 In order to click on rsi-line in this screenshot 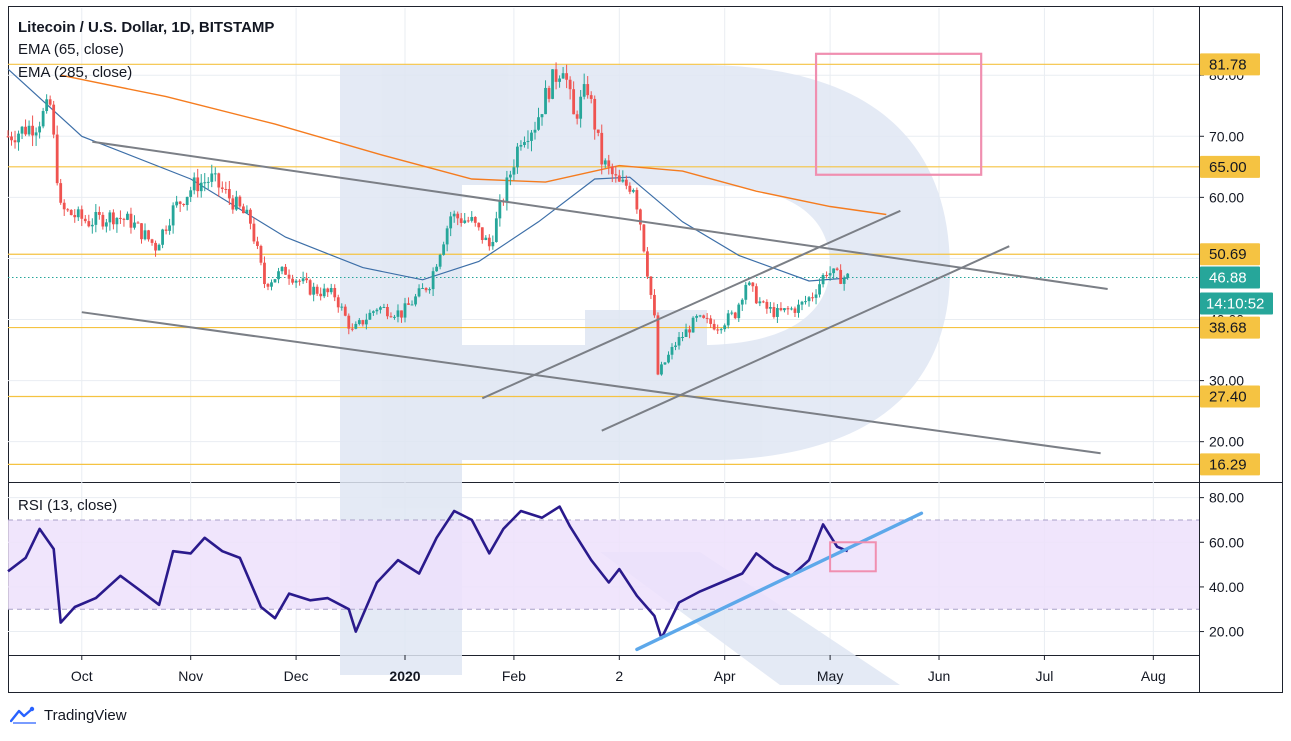, I will do `click(428, 572)`.